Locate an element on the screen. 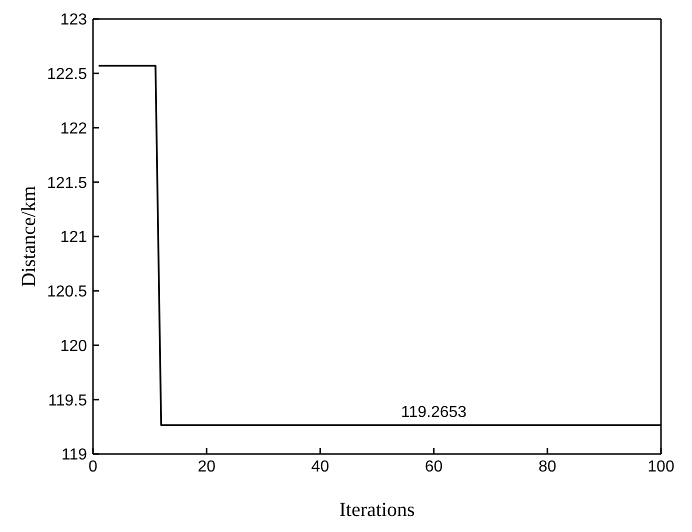  y-tick-label: 122 is located at coordinates (74, 129).